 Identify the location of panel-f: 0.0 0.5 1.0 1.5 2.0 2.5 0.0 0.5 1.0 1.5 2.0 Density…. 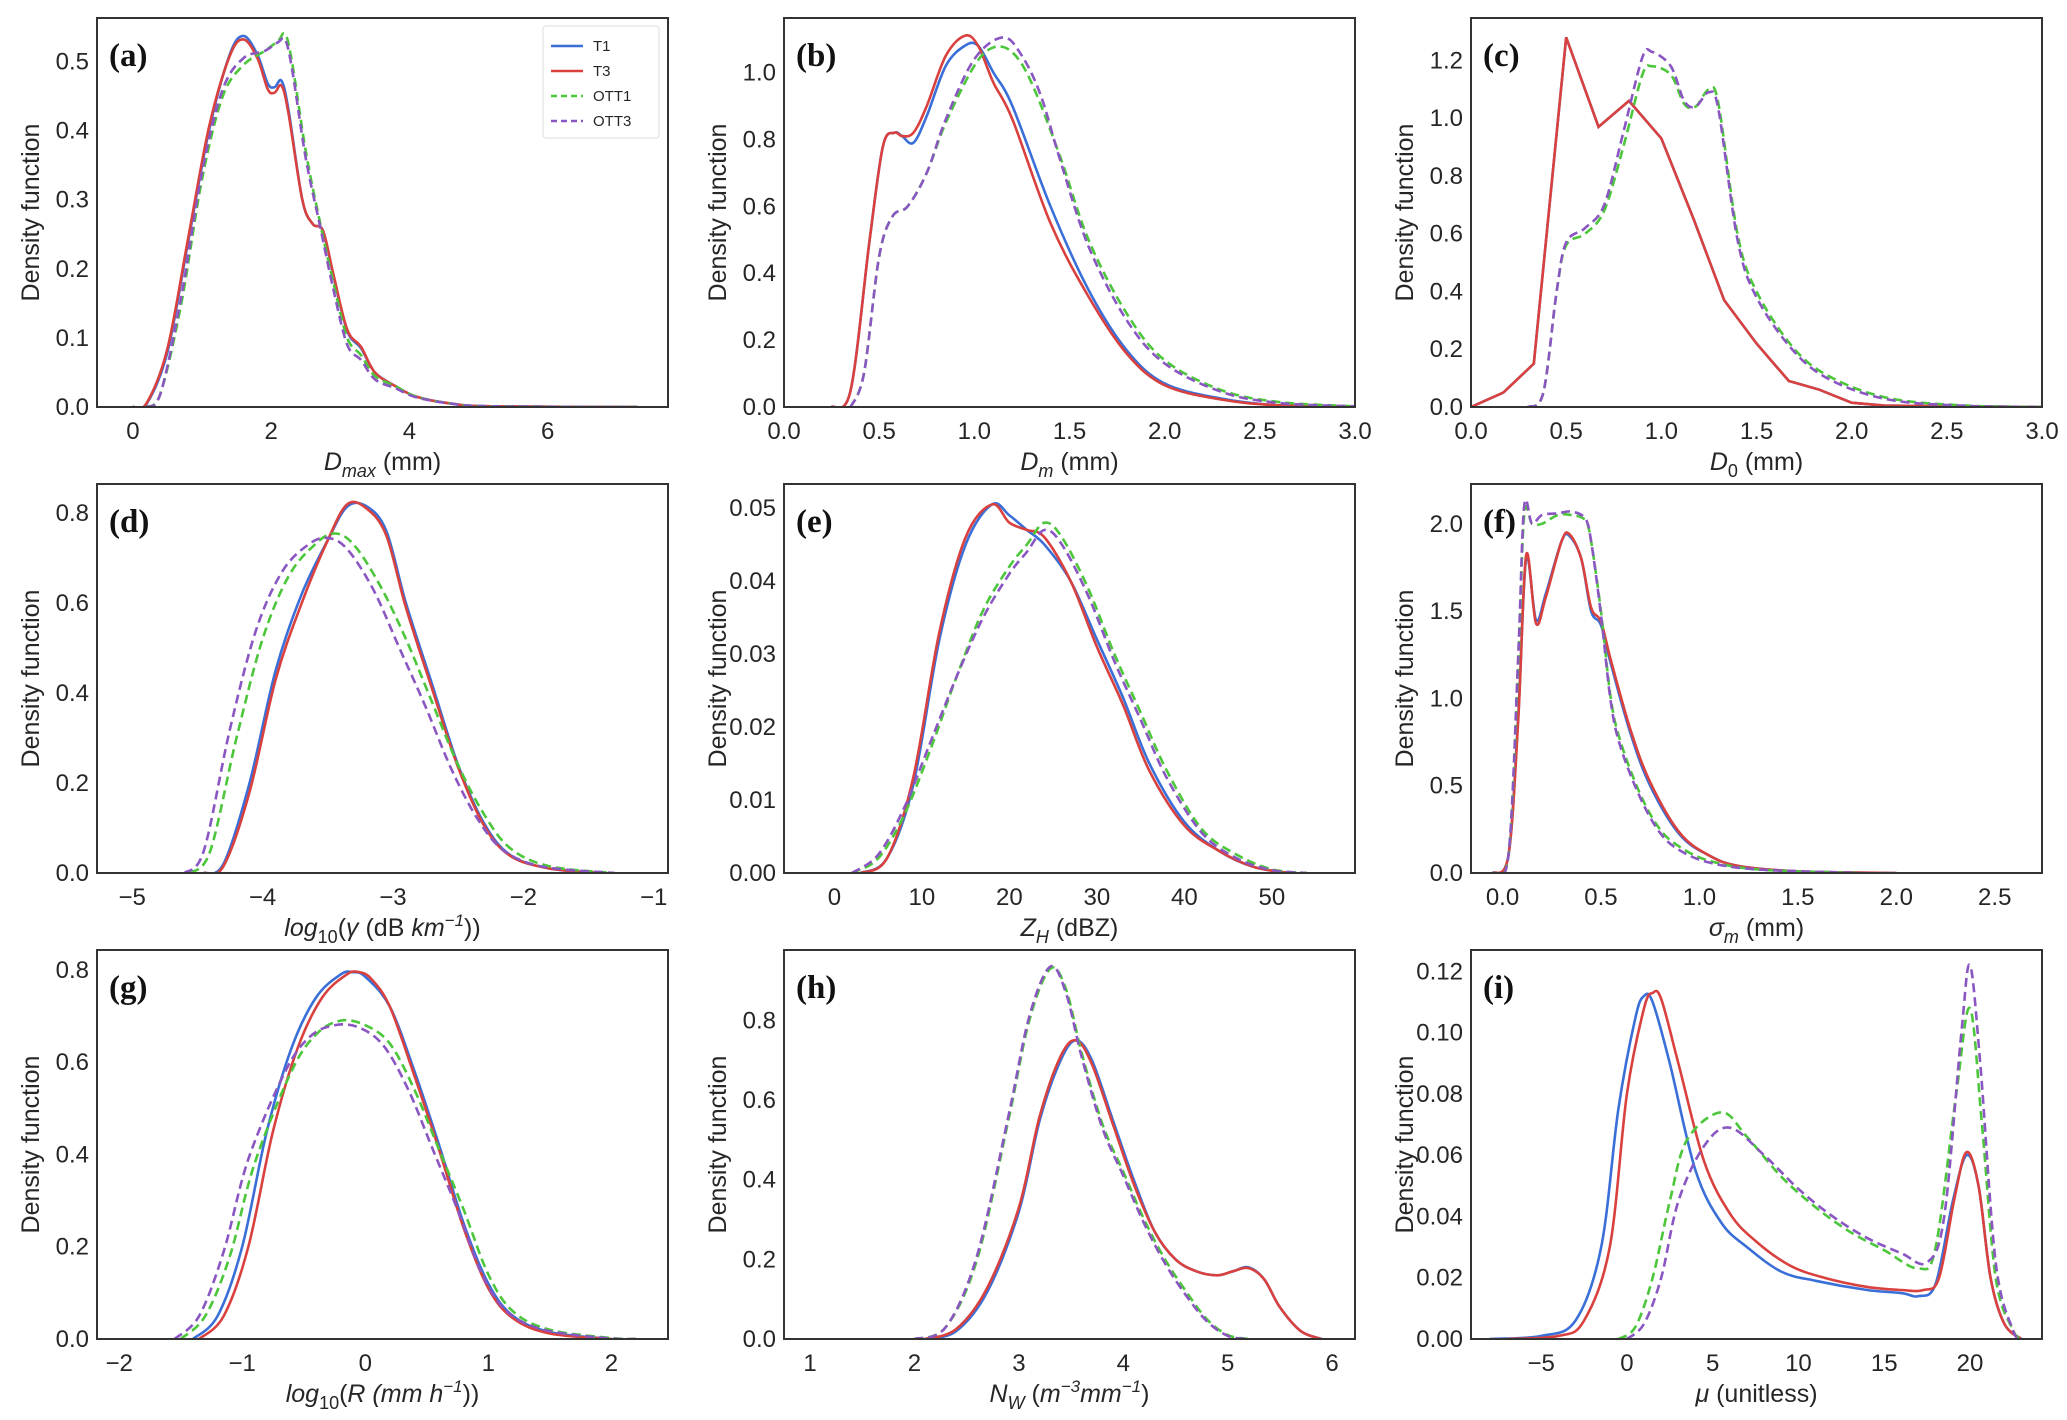
(1717, 715).